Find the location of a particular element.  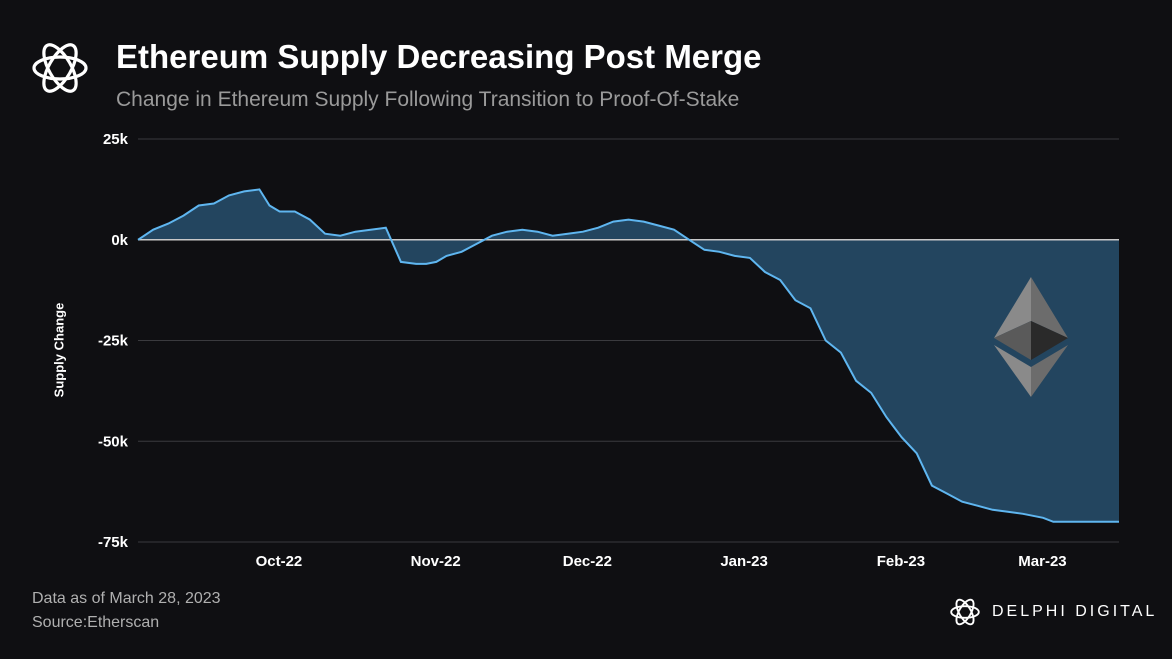

y-tick-label: 0k is located at coordinates (119, 240).